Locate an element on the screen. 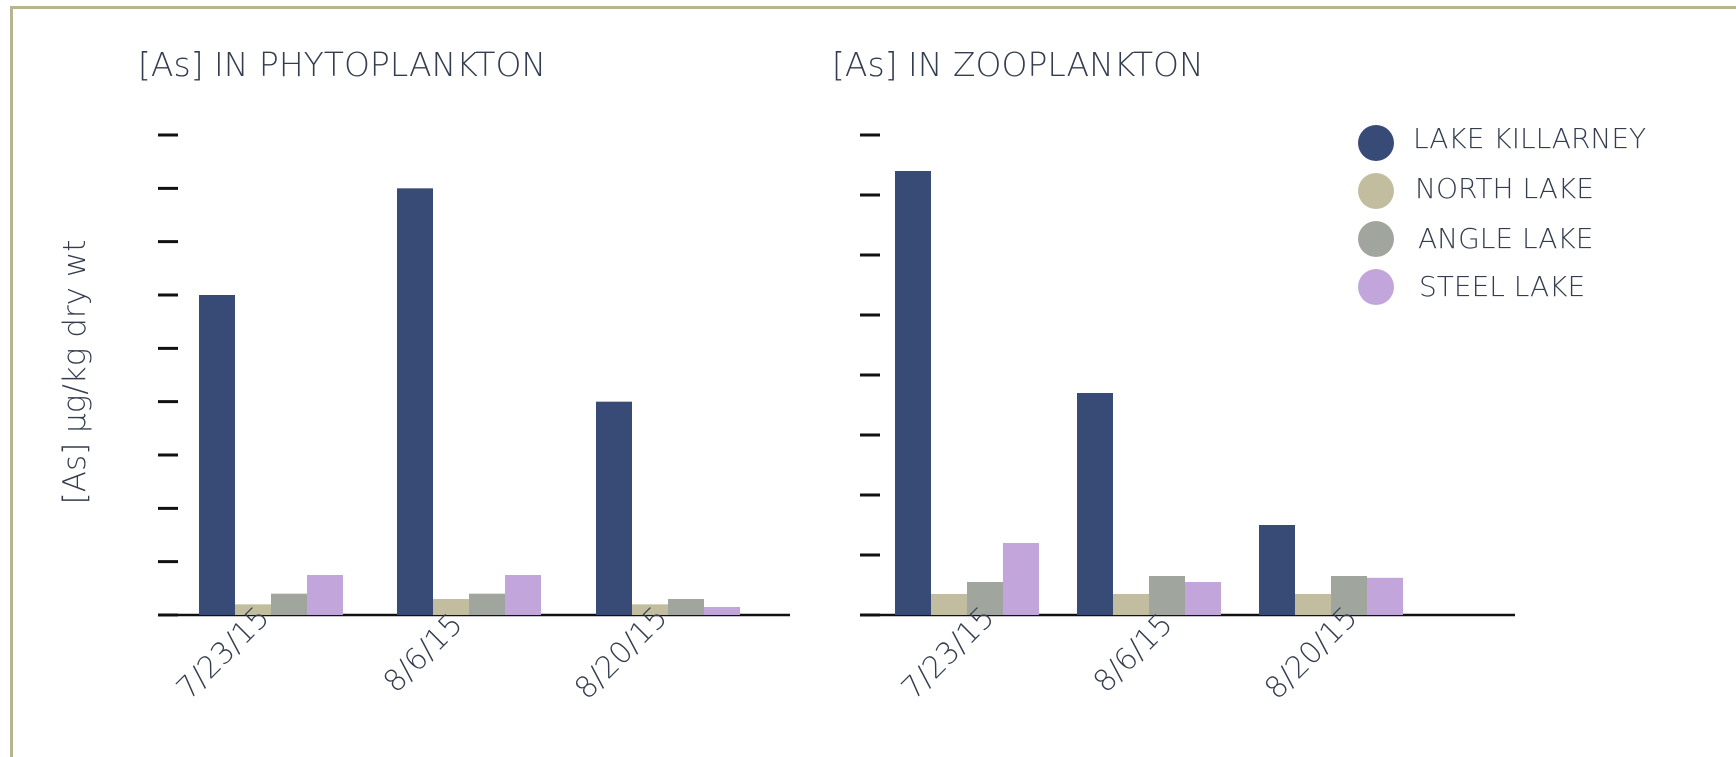 This screenshot has height=757, width=1736. legend-swatch-lake-killarney is located at coordinates (1376, 143).